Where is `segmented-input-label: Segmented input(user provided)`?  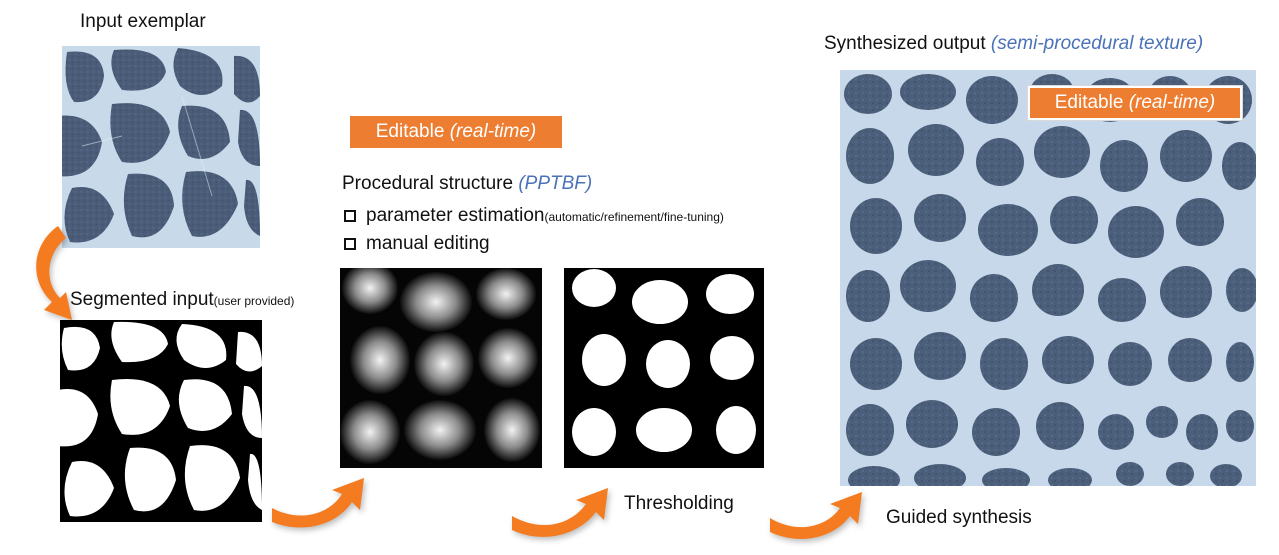
segmented-input-label: Segmented input(user provided) is located at coordinates (182, 299).